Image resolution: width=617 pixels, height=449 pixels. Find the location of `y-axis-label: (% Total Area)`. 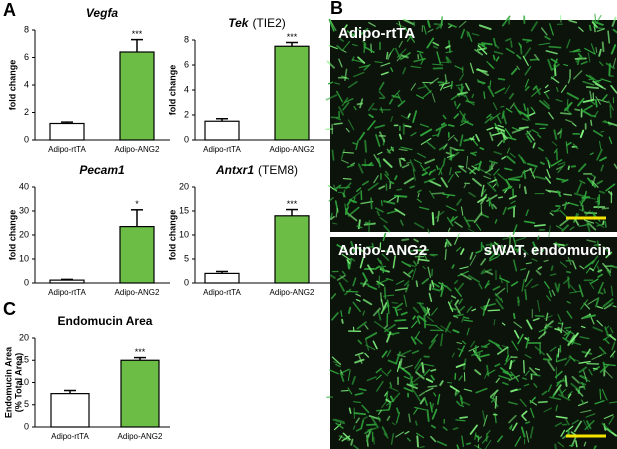

y-axis-label: (% Total Area) is located at coordinates (18, 383).